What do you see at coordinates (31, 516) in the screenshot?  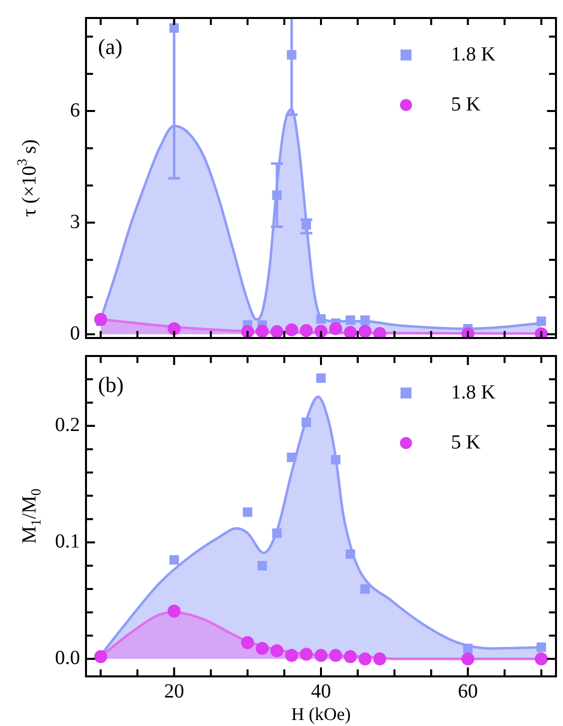 I see `y-axis-title: M1/M0` at bounding box center [31, 516].